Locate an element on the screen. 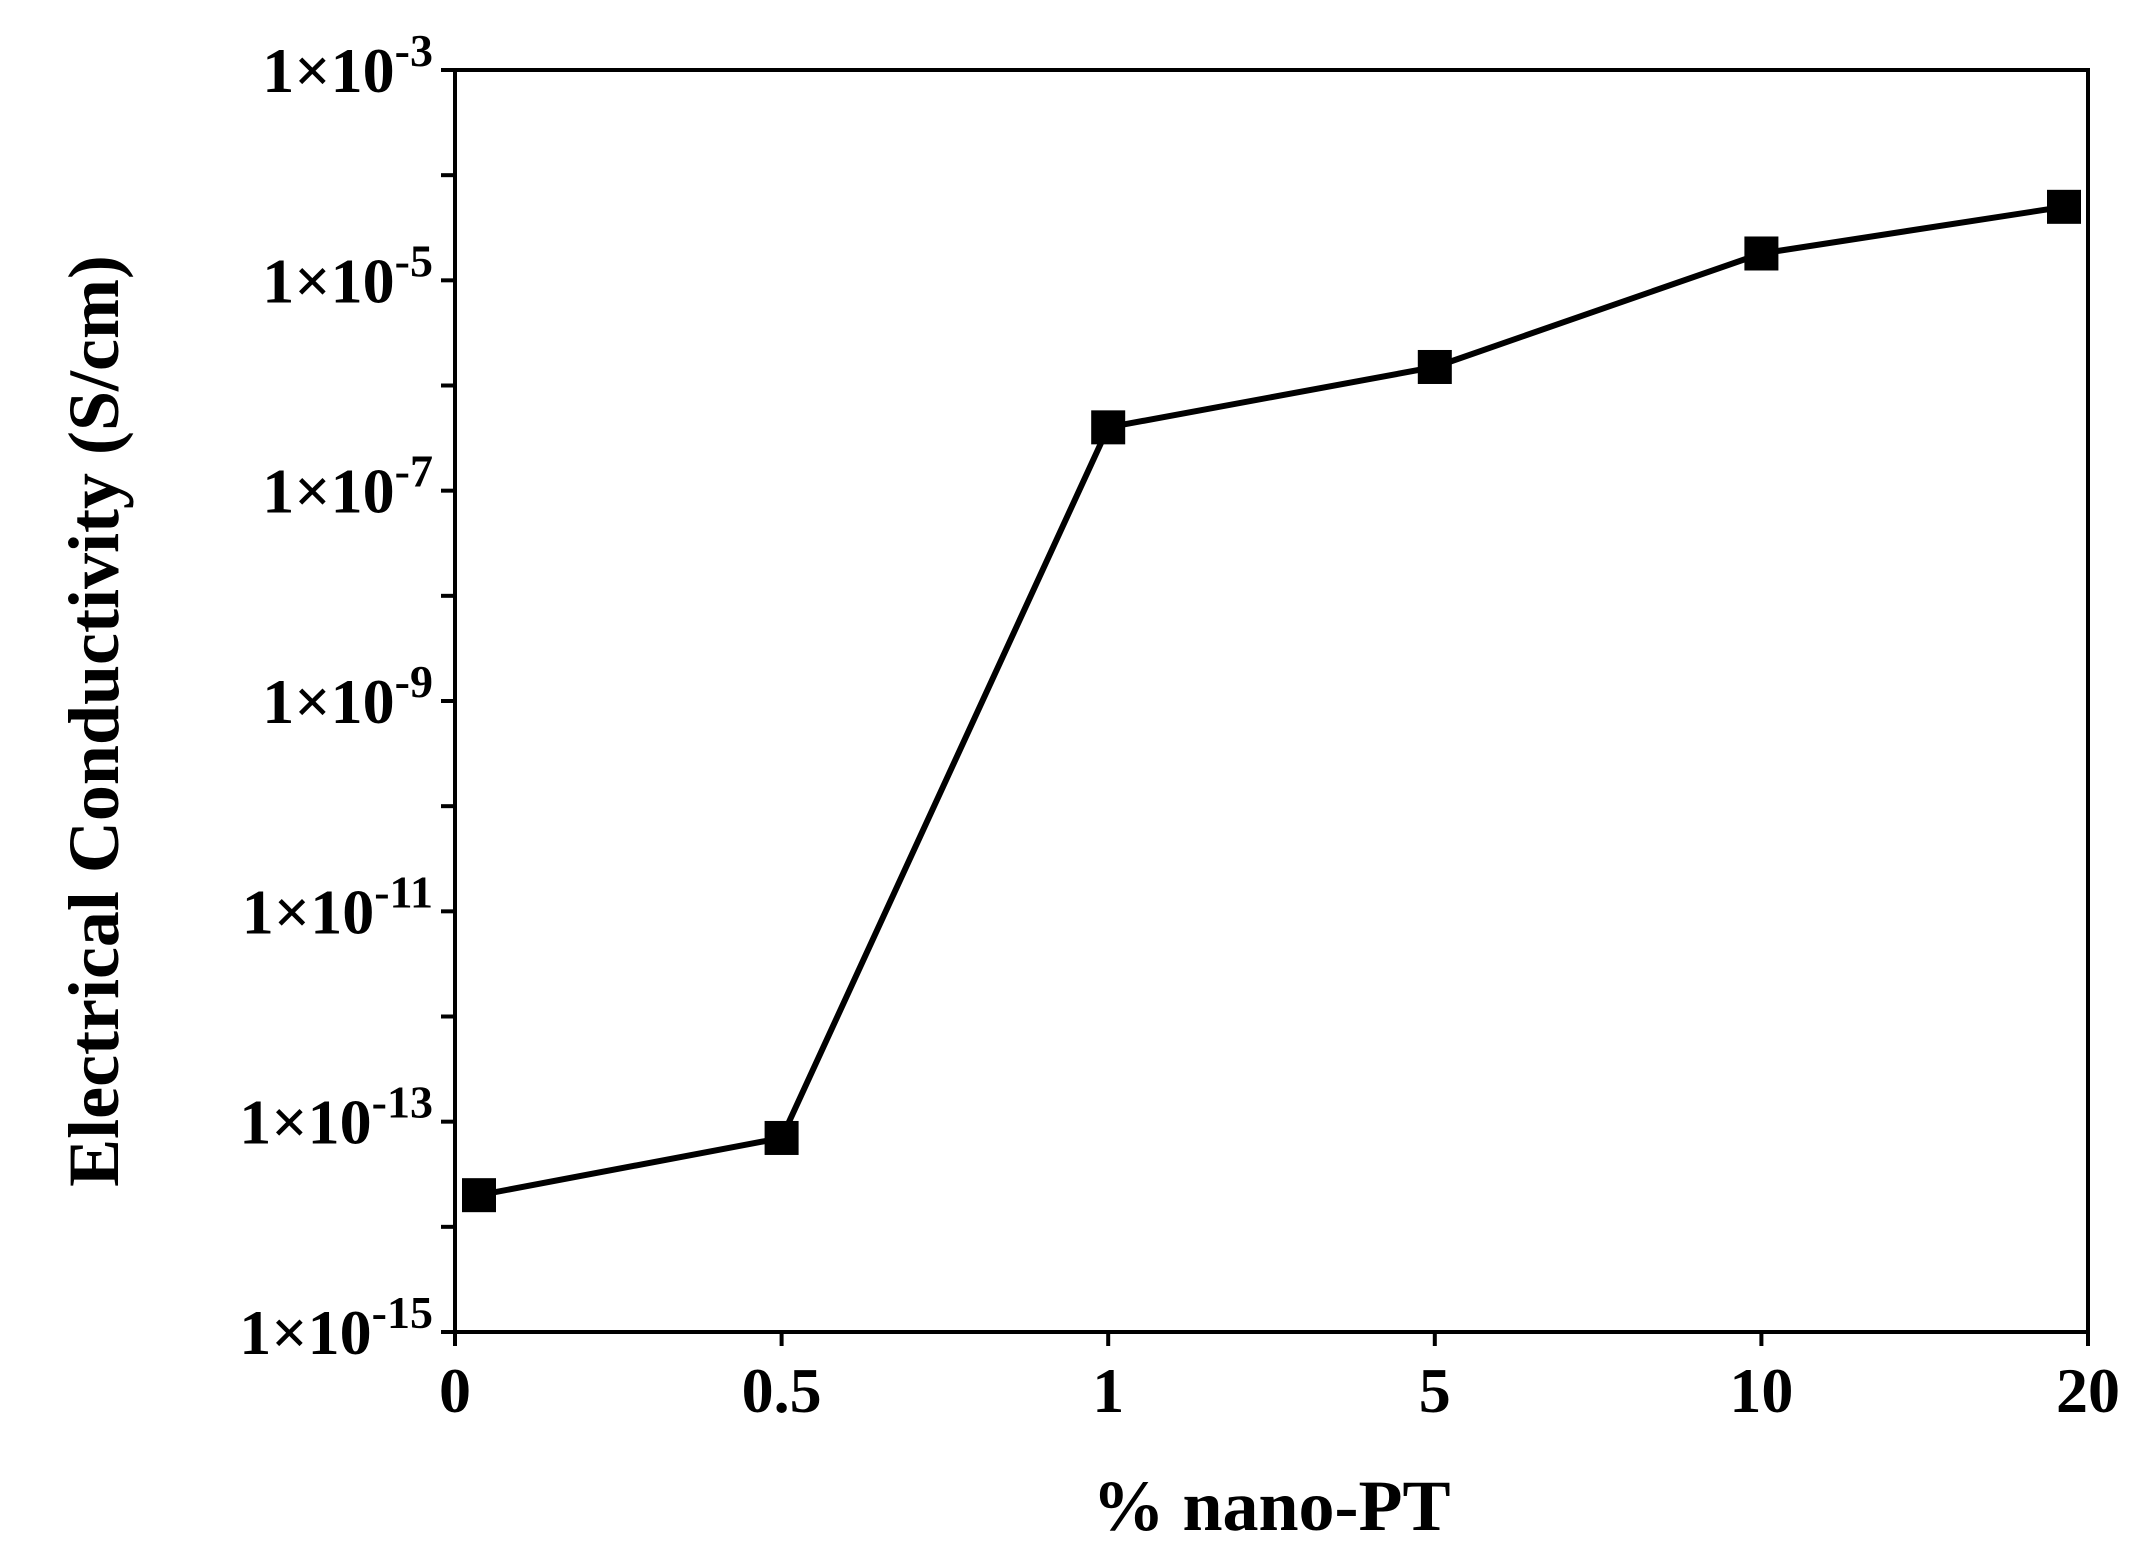  x-tick-labels: 0 0.5 1 5 10 20 is located at coordinates (1279, 1390).